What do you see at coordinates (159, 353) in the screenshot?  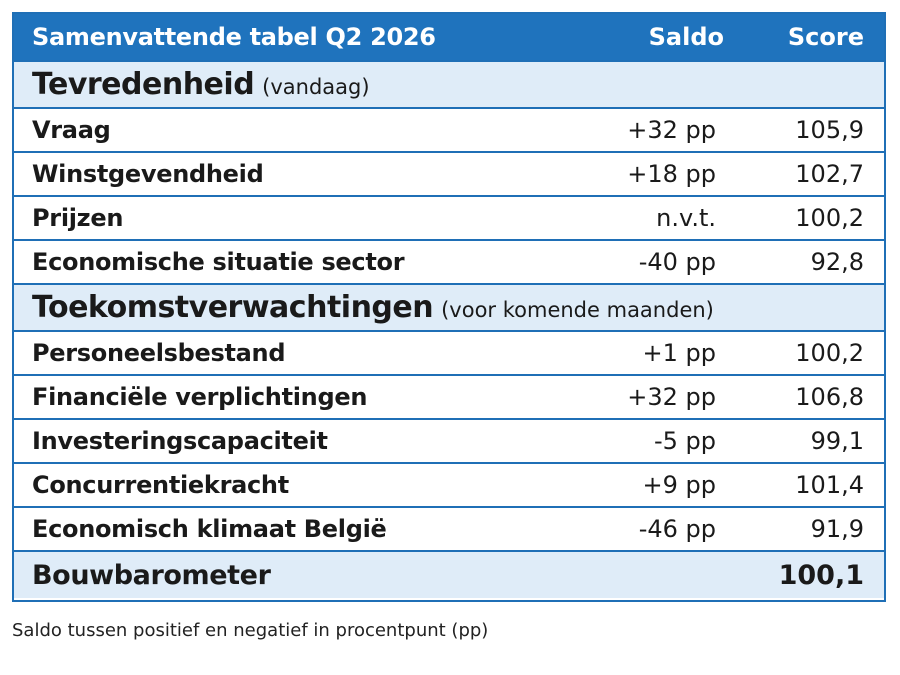 I see `row-label: Personeelsbestand` at bounding box center [159, 353].